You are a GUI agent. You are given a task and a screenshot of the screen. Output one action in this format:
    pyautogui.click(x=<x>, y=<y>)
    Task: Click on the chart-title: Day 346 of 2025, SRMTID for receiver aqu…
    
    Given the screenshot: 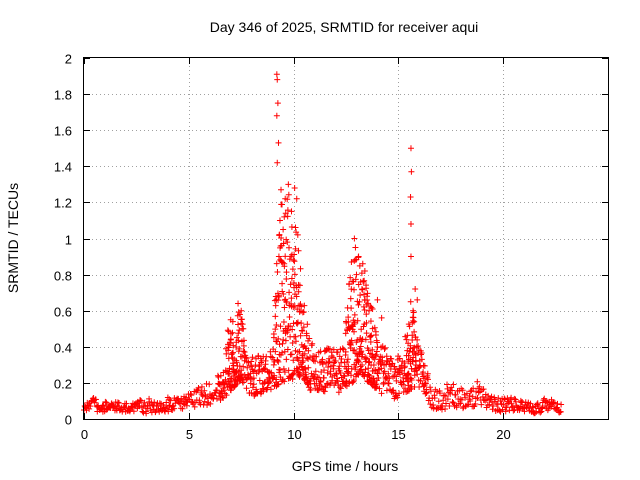 What is the action you would take?
    pyautogui.click(x=344, y=27)
    